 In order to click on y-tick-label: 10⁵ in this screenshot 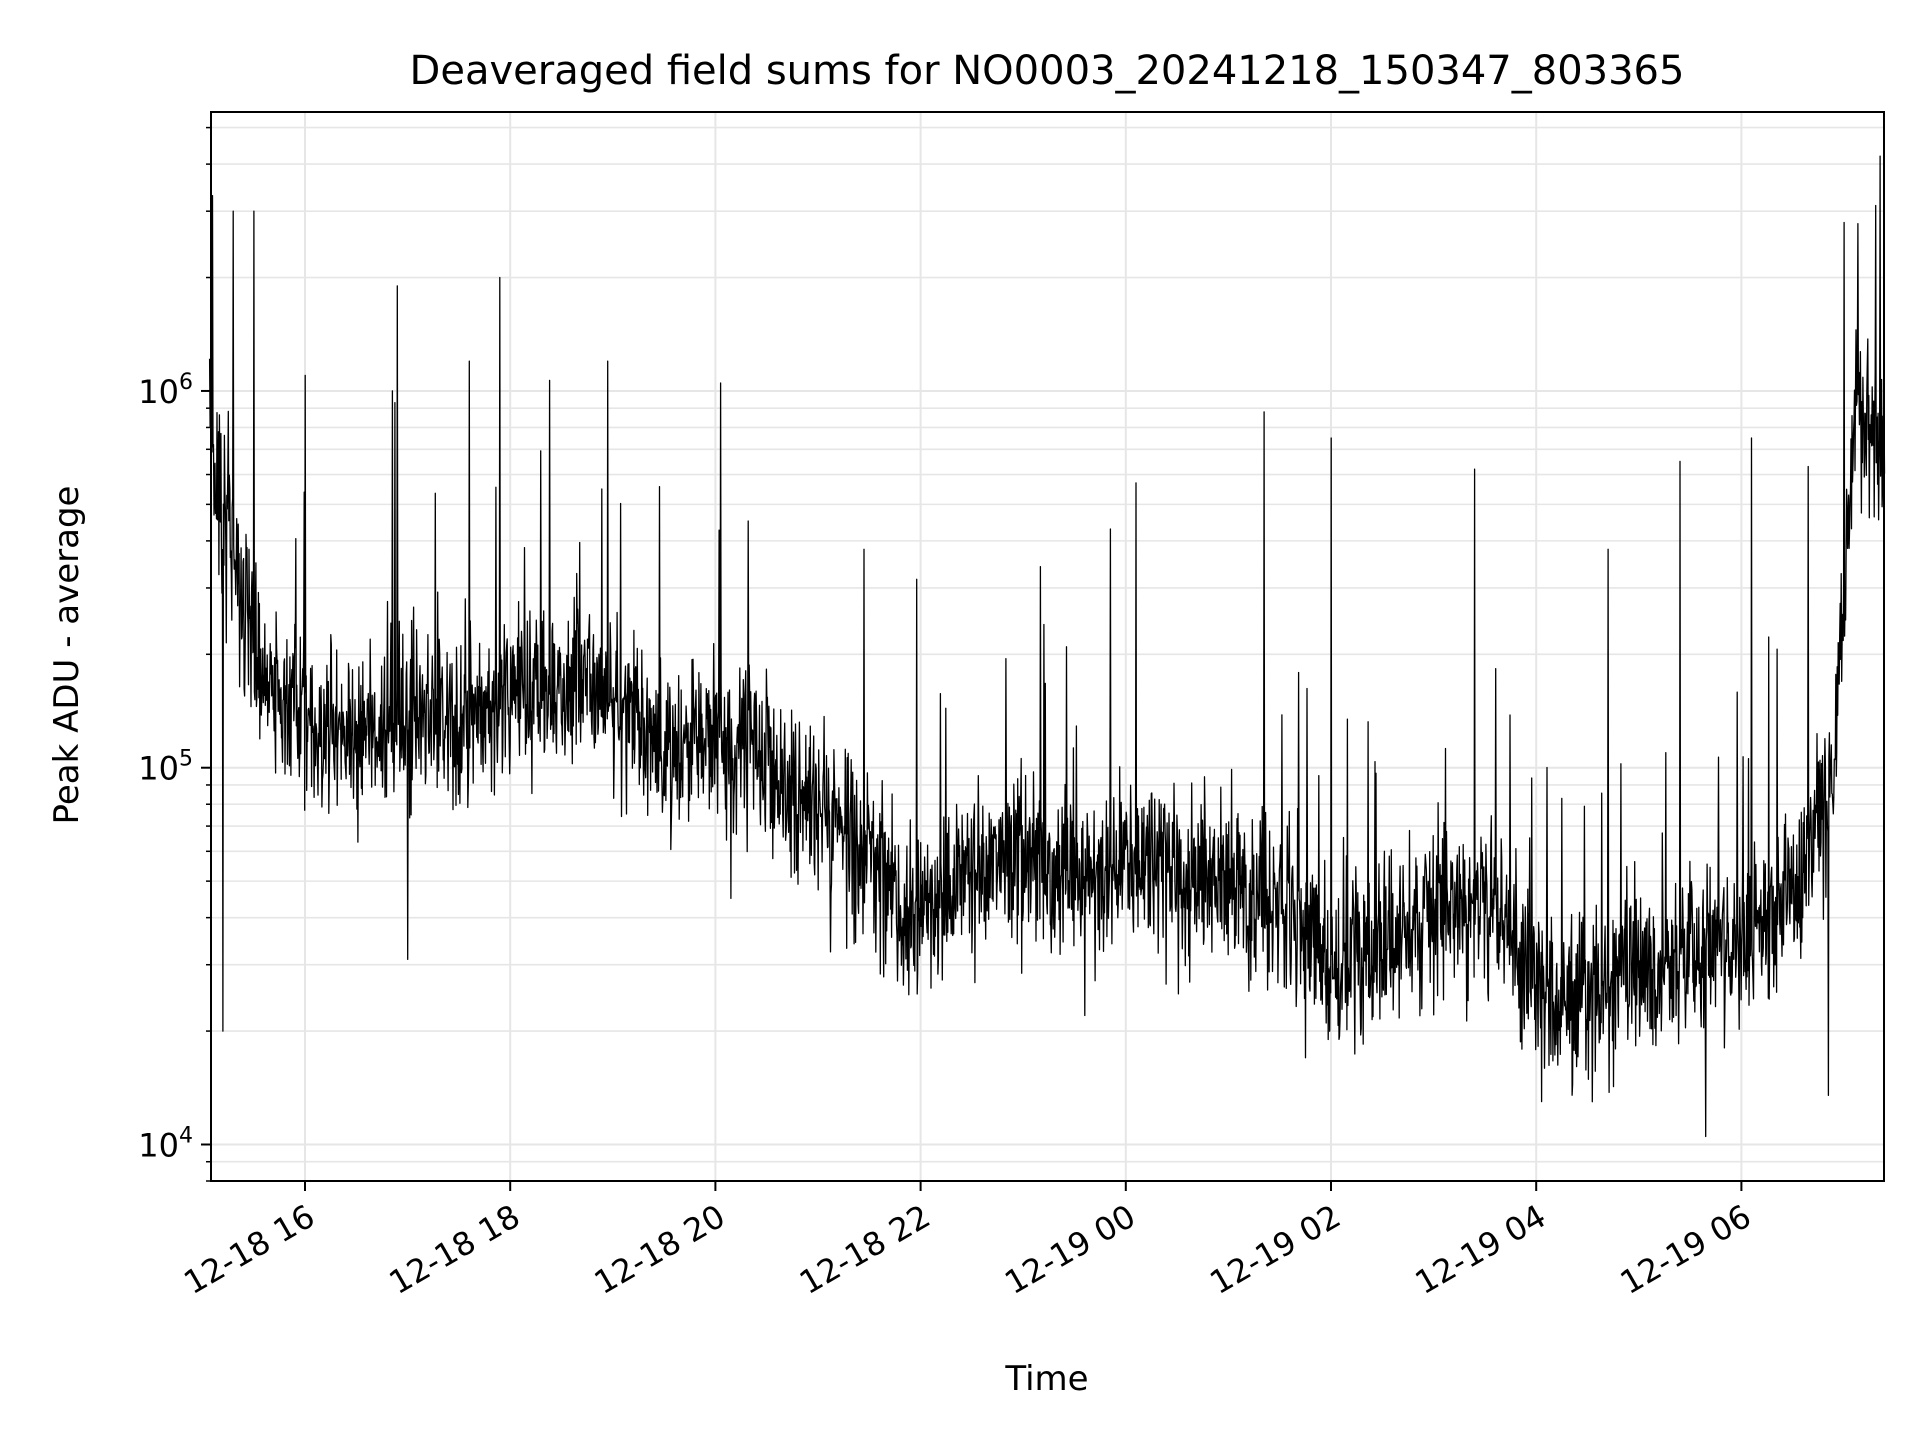, I will do `click(165, 767)`.